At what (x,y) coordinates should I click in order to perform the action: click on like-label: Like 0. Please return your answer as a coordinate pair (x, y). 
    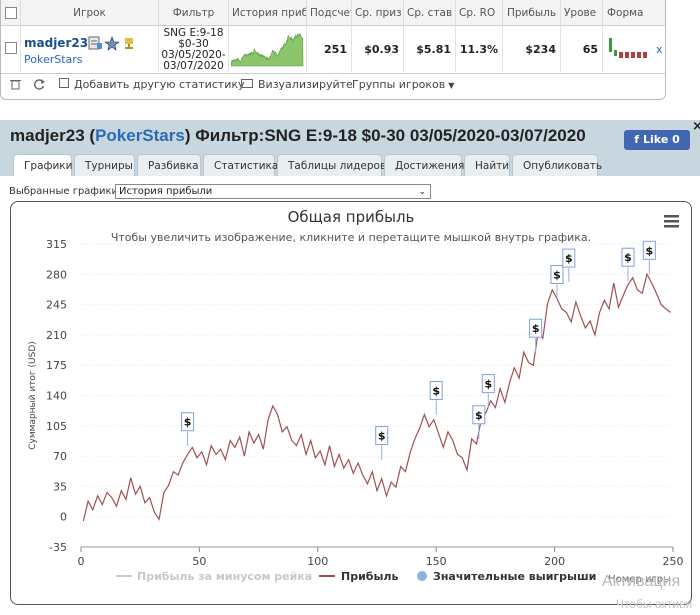
    Looking at the image, I should click on (661, 139).